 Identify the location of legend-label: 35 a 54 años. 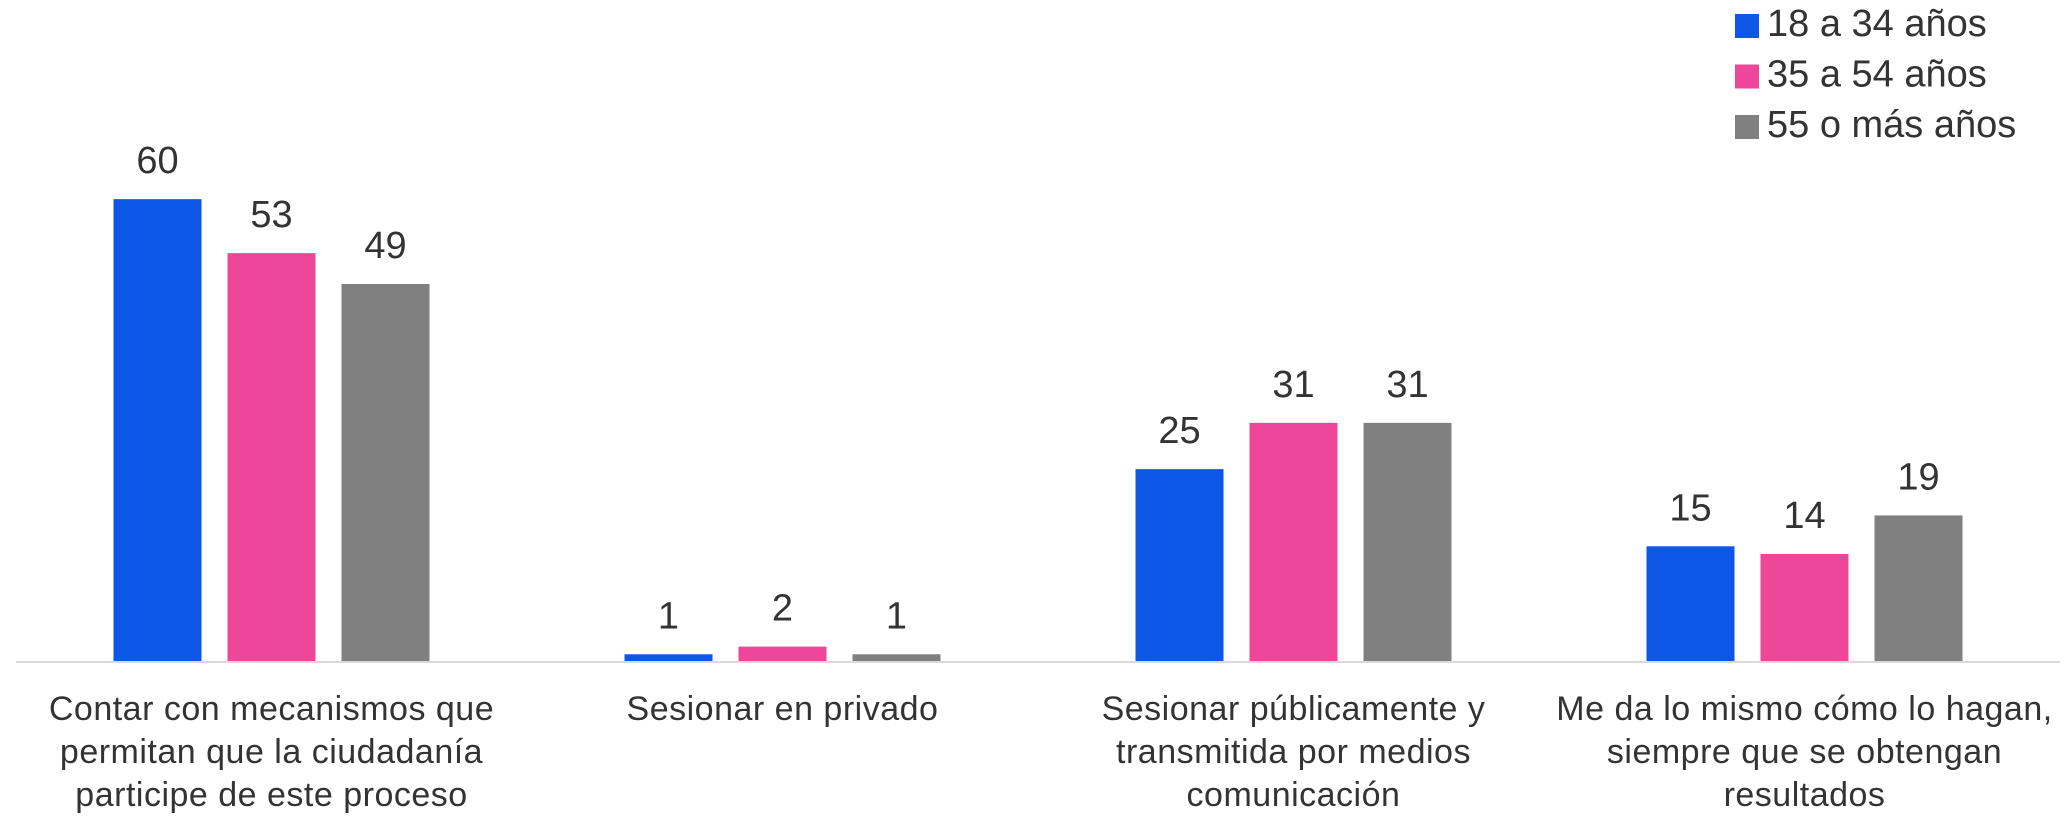
(1877, 75).